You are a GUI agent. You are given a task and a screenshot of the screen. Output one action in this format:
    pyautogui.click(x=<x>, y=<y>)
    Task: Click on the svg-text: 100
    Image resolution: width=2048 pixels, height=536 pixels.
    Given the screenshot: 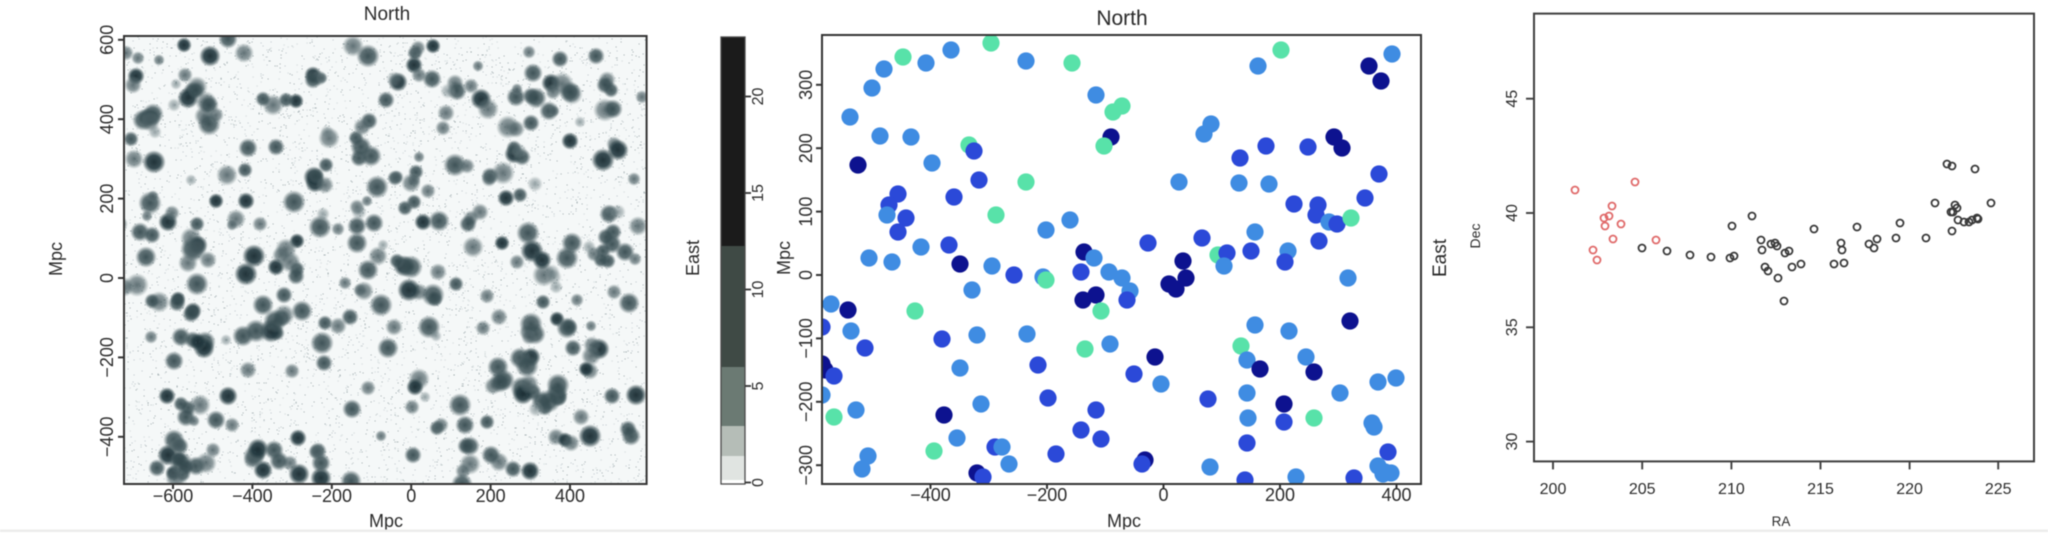 What is the action you would take?
    pyautogui.click(x=806, y=212)
    